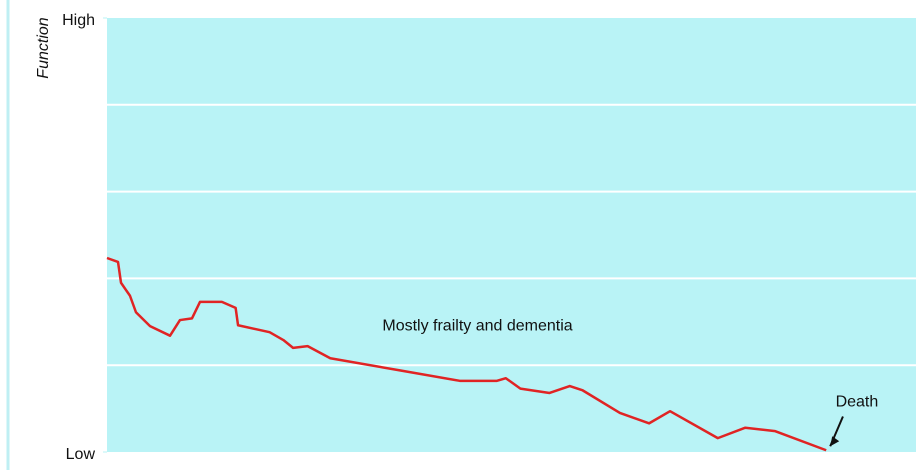 The image size is (916, 470). Describe the element at coordinates (81, 454) in the screenshot. I see `y-tick-label: Low` at that location.